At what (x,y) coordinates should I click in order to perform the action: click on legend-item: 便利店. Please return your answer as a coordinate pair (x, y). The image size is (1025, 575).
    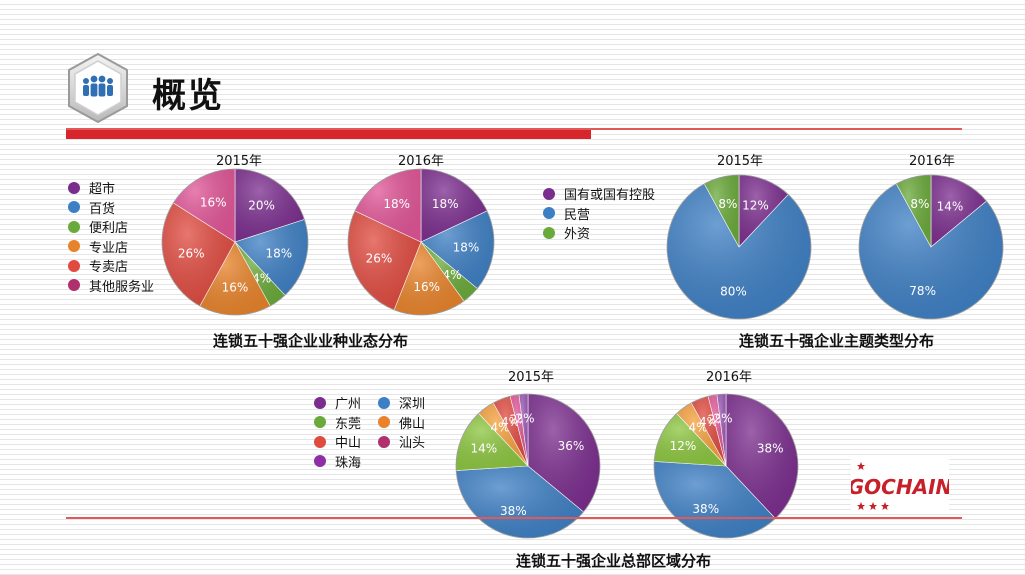
    Looking at the image, I should click on (111, 227).